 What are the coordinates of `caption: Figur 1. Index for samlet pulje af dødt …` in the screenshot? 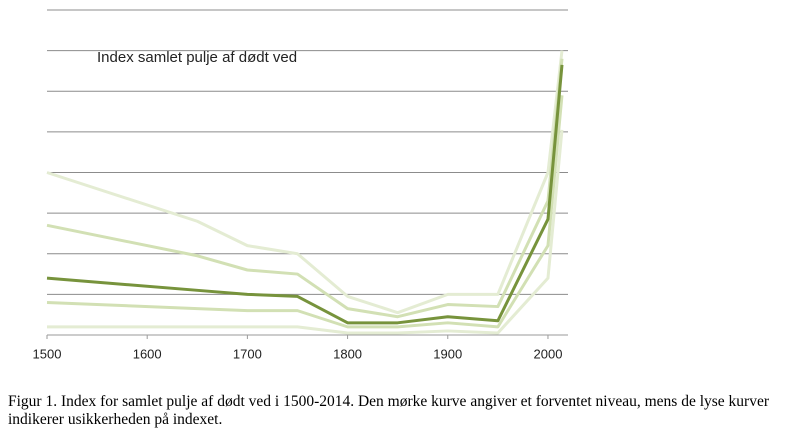 It's located at (389, 410).